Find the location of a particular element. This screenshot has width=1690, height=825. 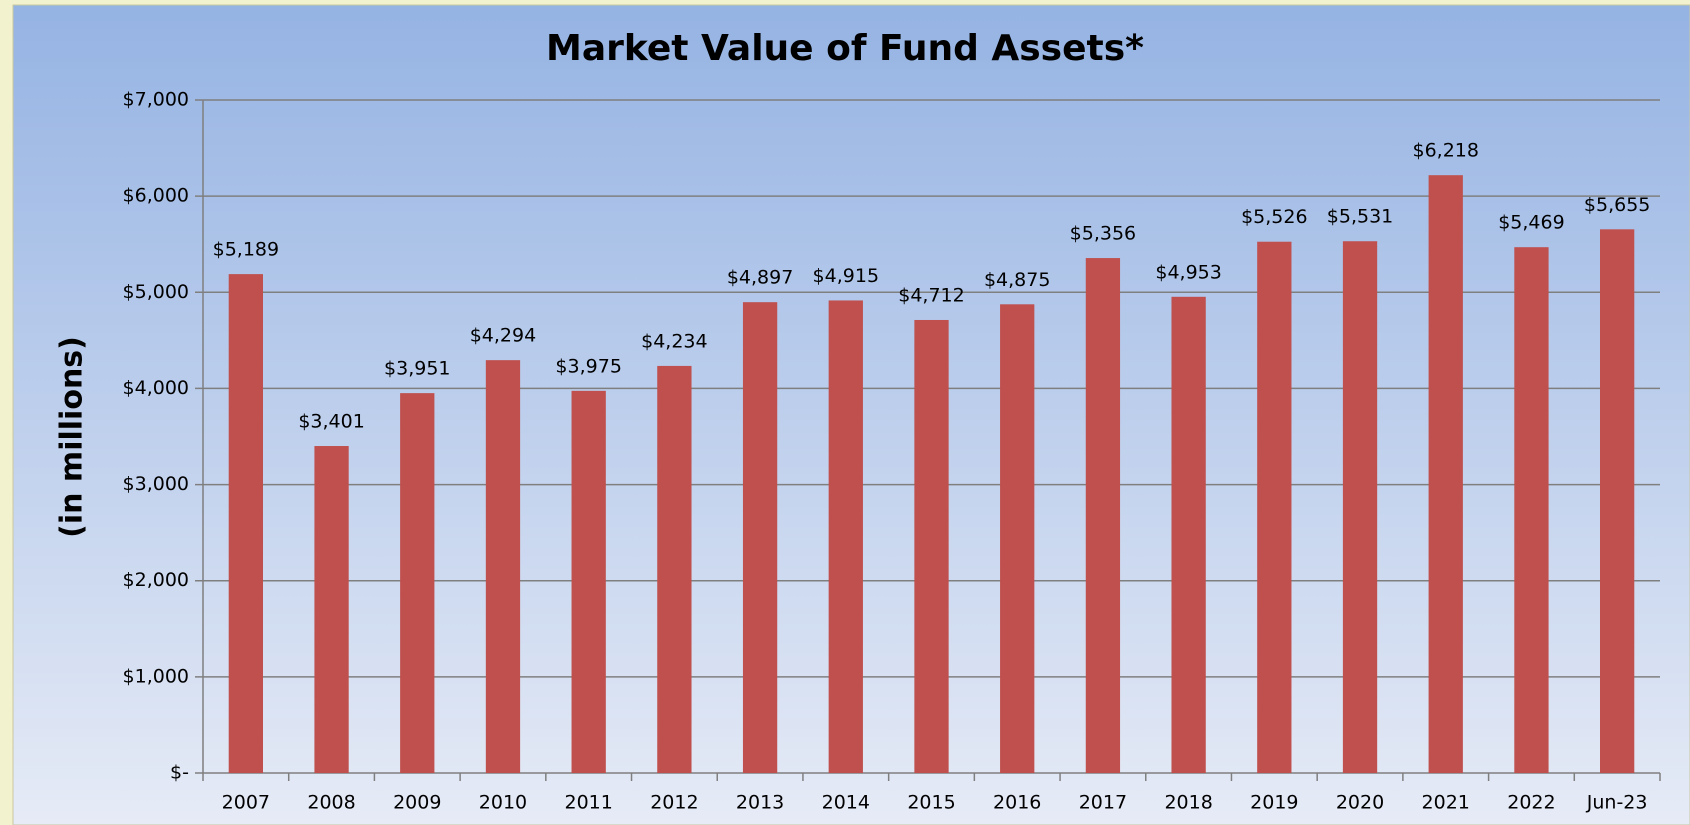

x-tick-label: 2007 is located at coordinates (246, 803).